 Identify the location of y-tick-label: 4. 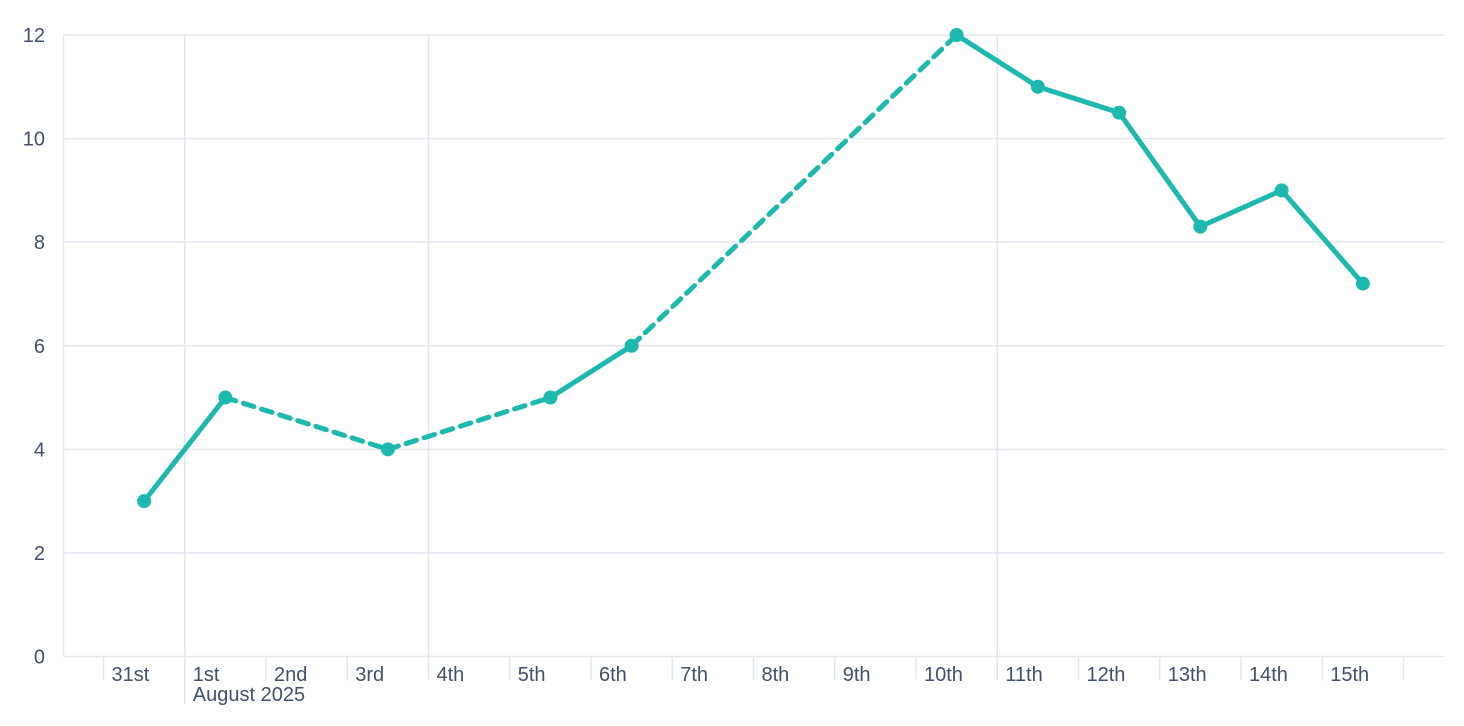
(39, 450).